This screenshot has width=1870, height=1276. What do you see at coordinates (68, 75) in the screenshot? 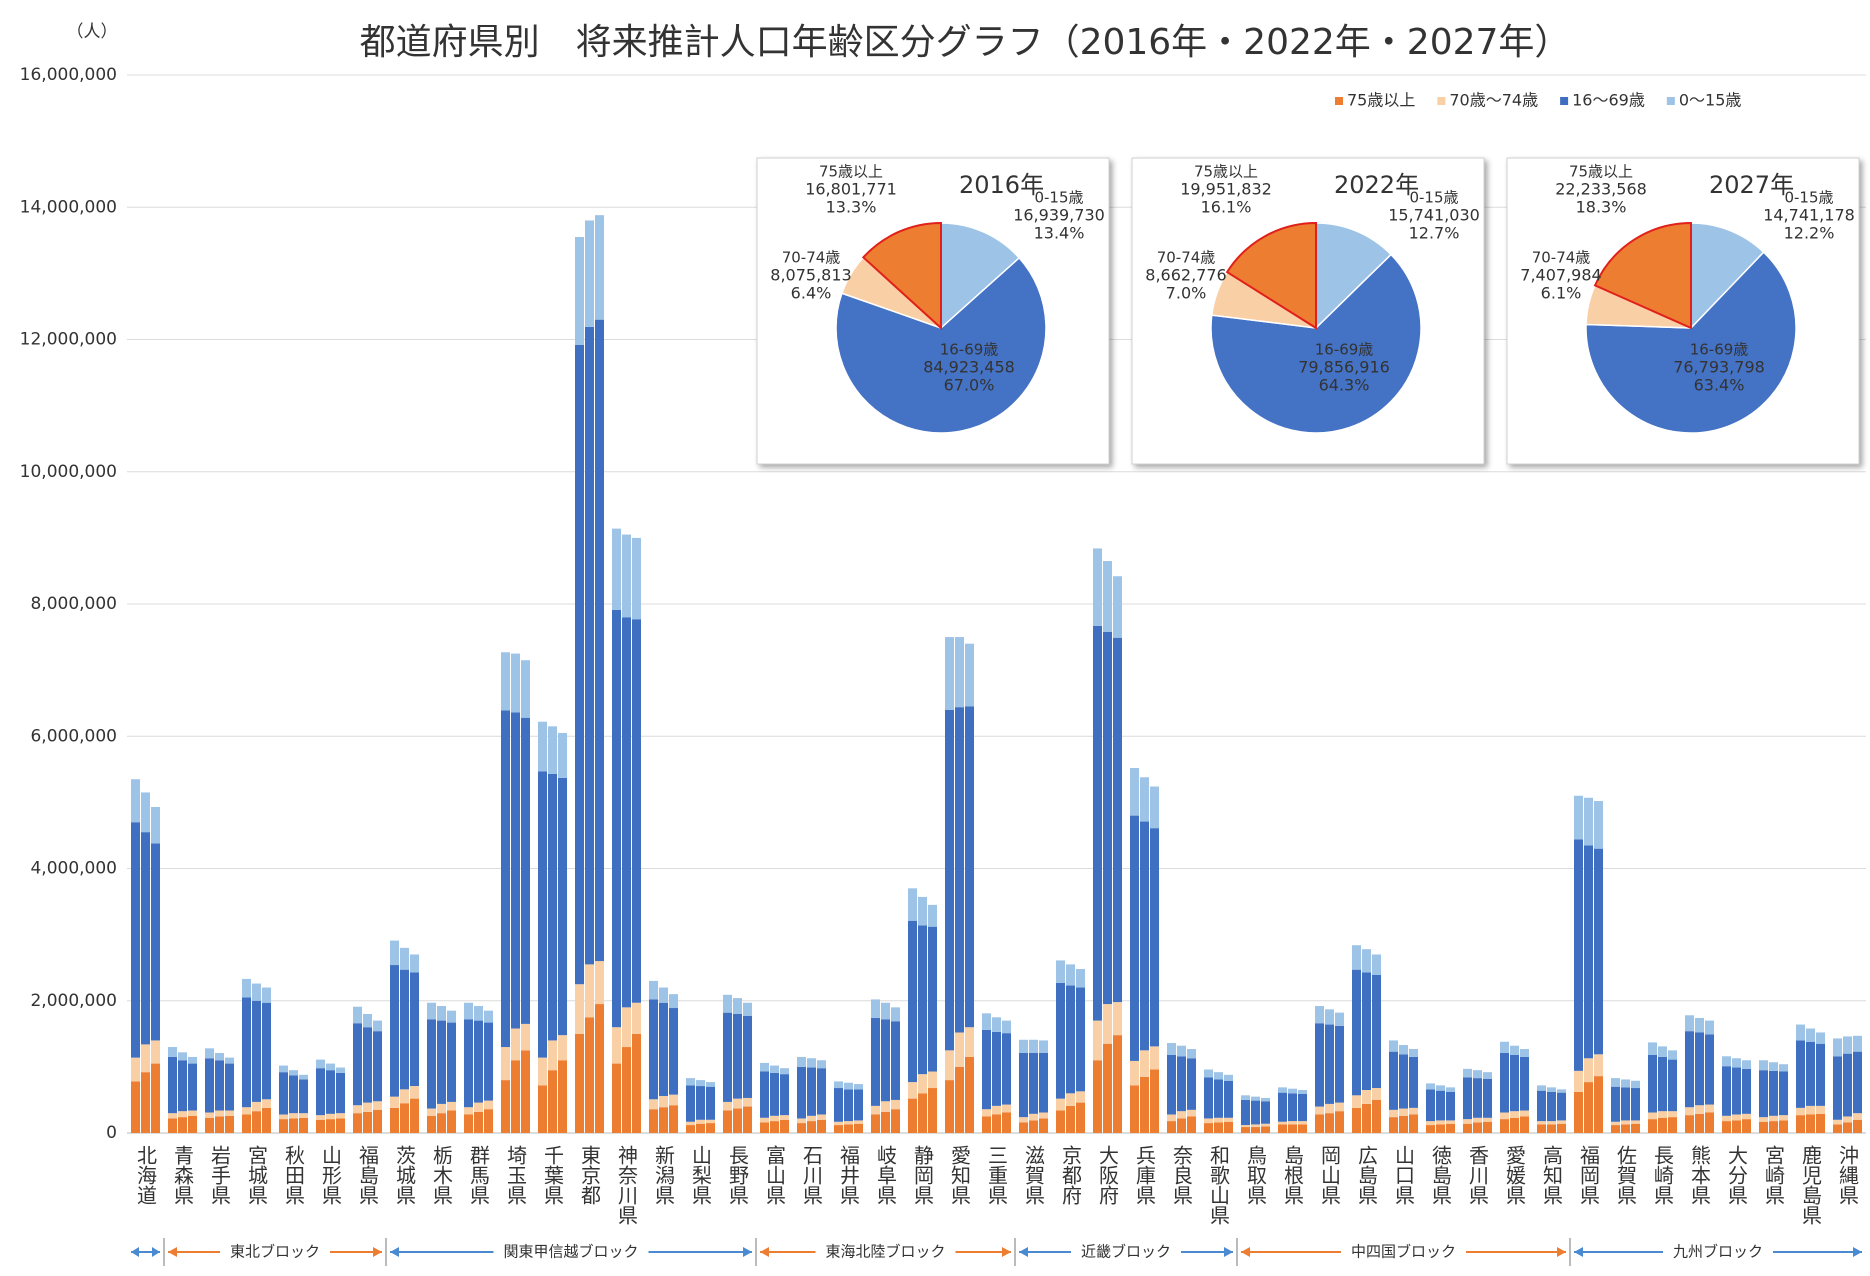
I see `y-tick-label: 16,000,000` at bounding box center [68, 75].